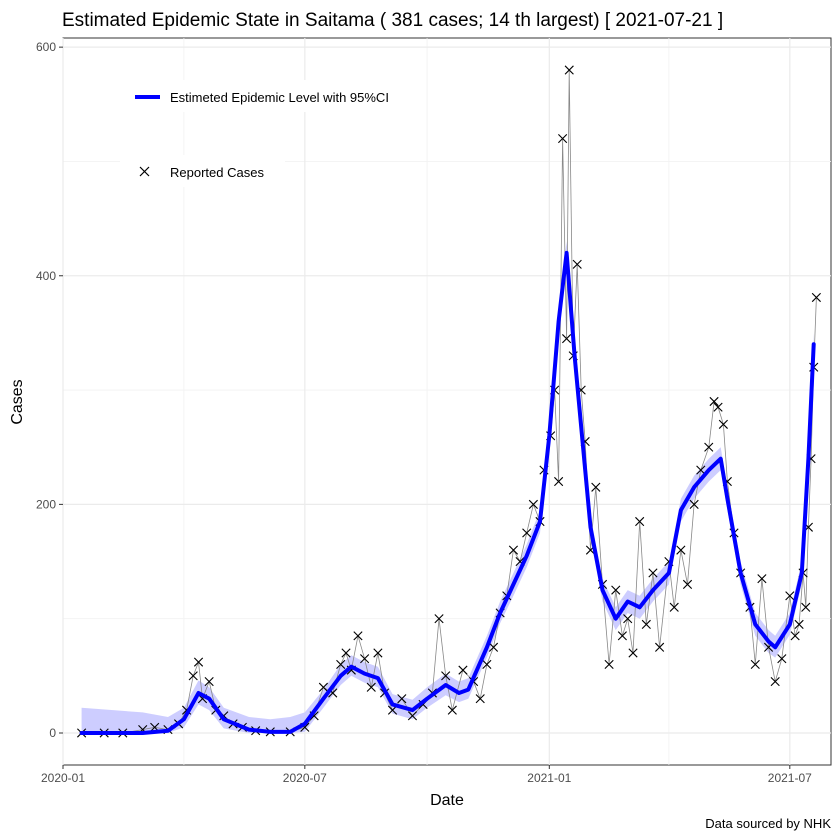  What do you see at coordinates (279, 97) in the screenshot?
I see `legend-estimate-label: Estimeted Epidemic Level with 95%CI` at bounding box center [279, 97].